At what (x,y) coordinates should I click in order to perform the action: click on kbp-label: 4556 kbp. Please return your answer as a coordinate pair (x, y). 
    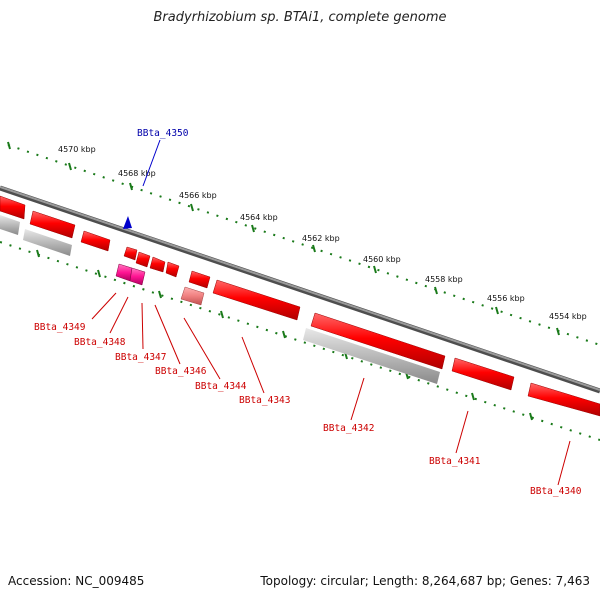
    Looking at the image, I should click on (506, 298).